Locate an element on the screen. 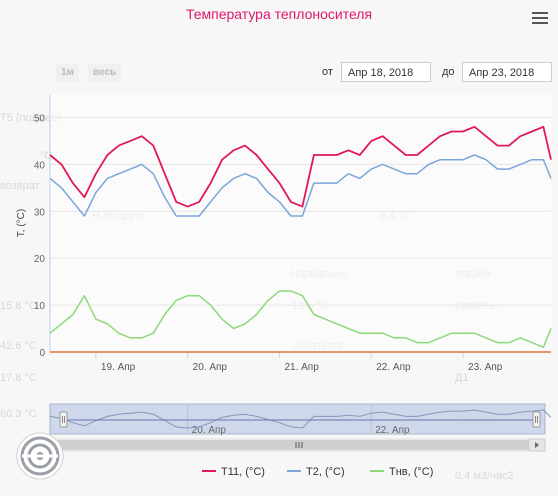 The height and width of the screenshot is (496, 558). date-from-label: от is located at coordinates (327, 72).